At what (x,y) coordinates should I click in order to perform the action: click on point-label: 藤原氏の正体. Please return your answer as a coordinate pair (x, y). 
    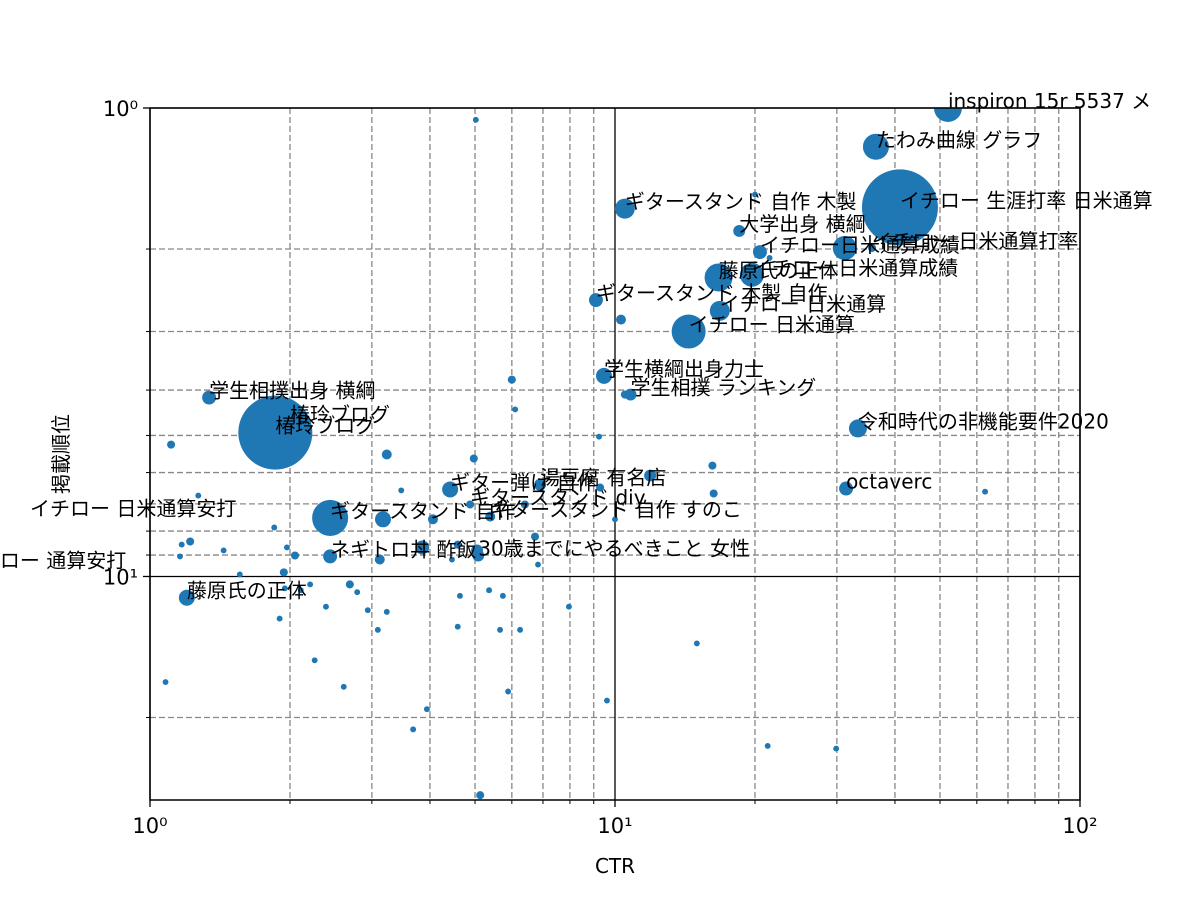
    Looking at the image, I should click on (779, 270).